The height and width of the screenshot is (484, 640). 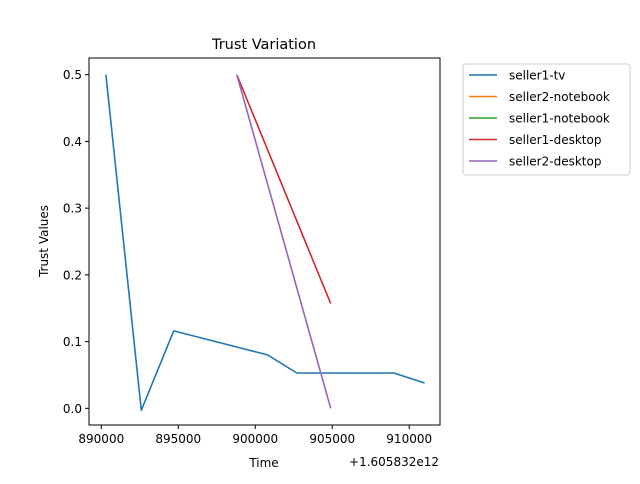 I want to click on x-axis-label: Time, so click(x=263, y=463).